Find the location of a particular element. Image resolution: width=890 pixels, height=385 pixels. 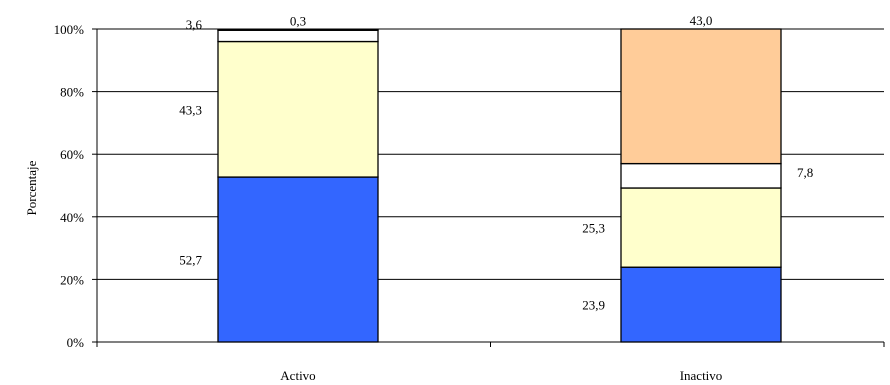

y-tick-label: 20% is located at coordinates (72, 279).